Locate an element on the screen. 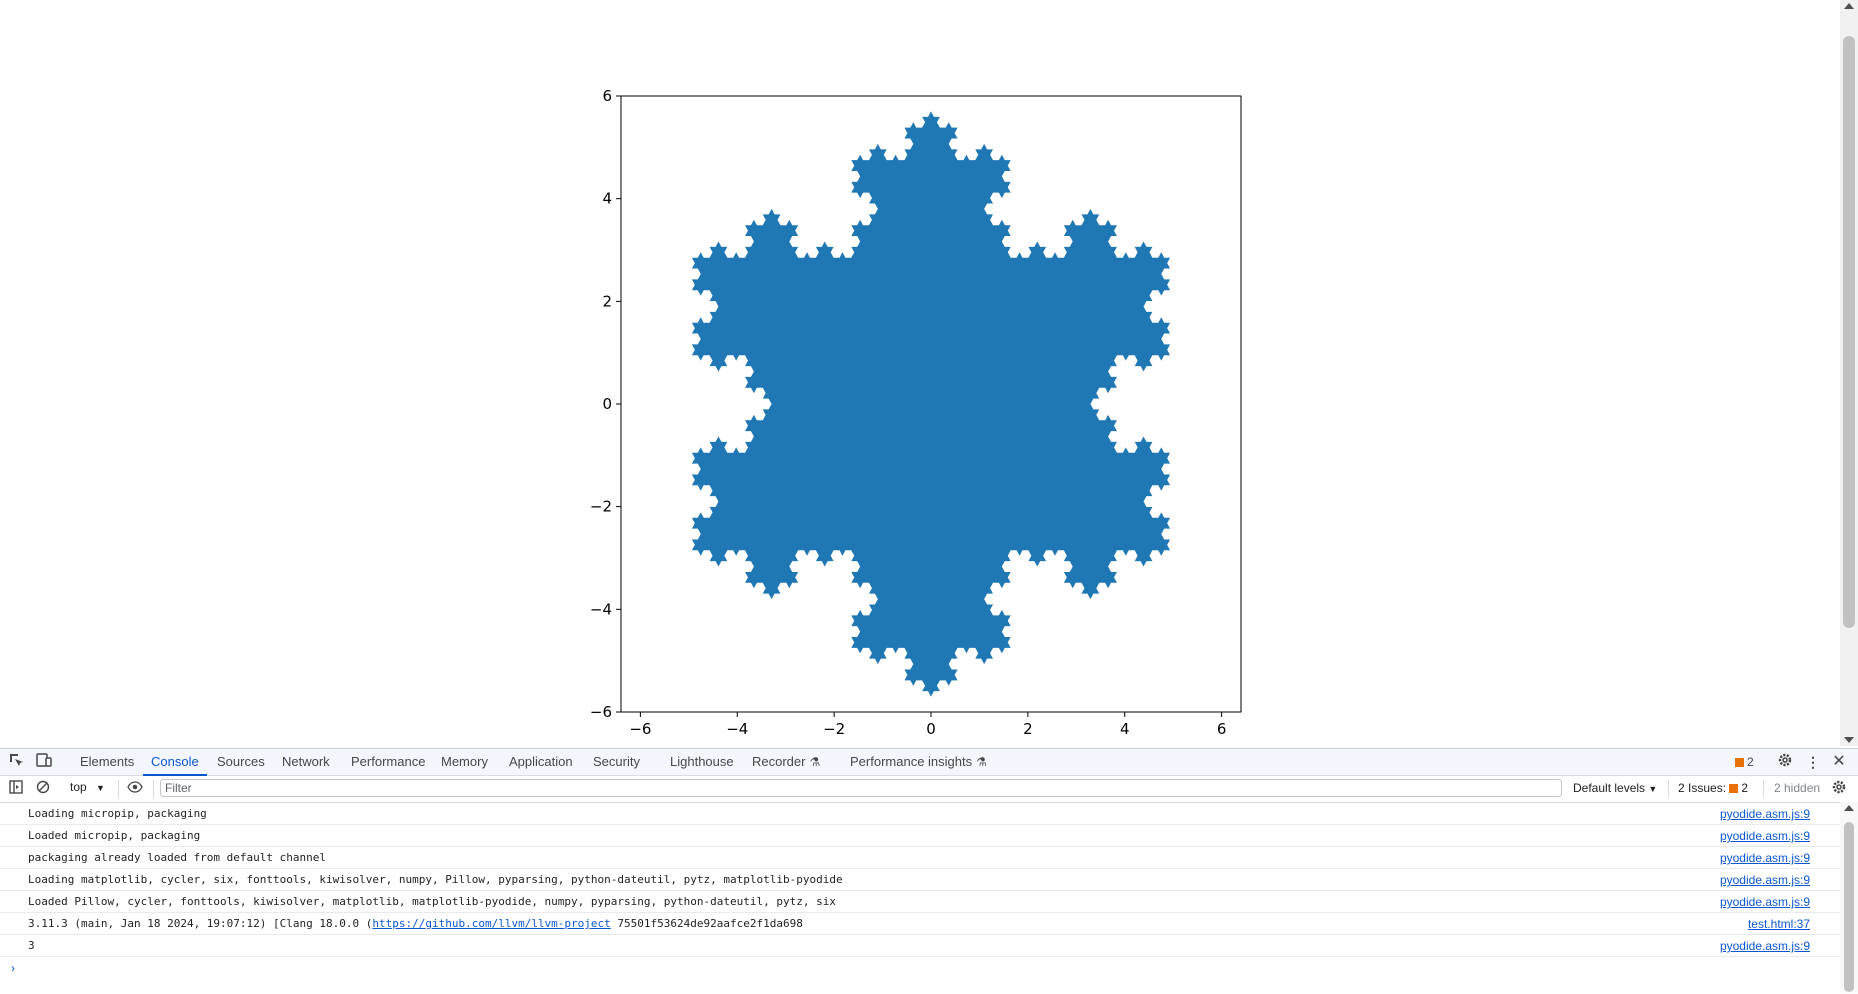 The image size is (1858, 994). issues-badge-count: 2 is located at coordinates (1750, 762).